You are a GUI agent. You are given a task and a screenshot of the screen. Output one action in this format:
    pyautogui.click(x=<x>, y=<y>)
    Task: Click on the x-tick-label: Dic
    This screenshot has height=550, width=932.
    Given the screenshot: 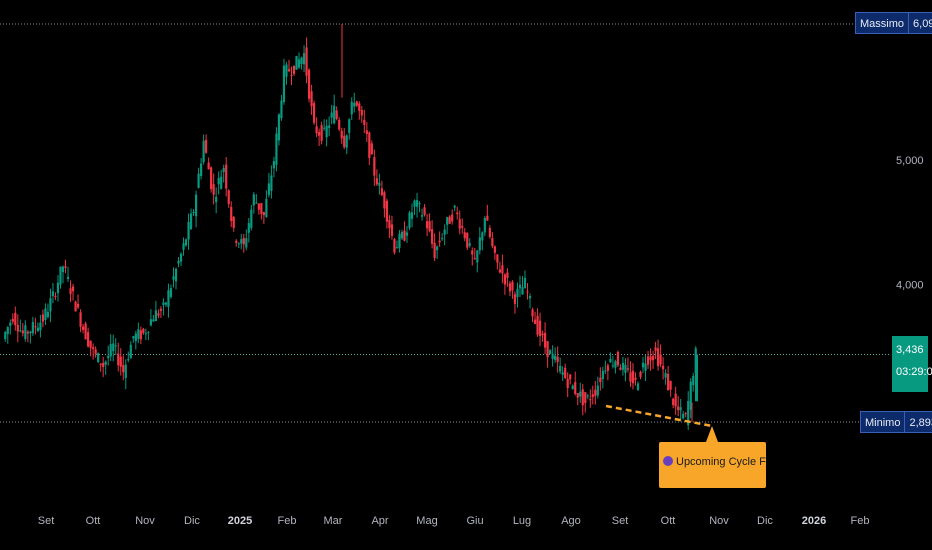 What is the action you would take?
    pyautogui.click(x=192, y=521)
    